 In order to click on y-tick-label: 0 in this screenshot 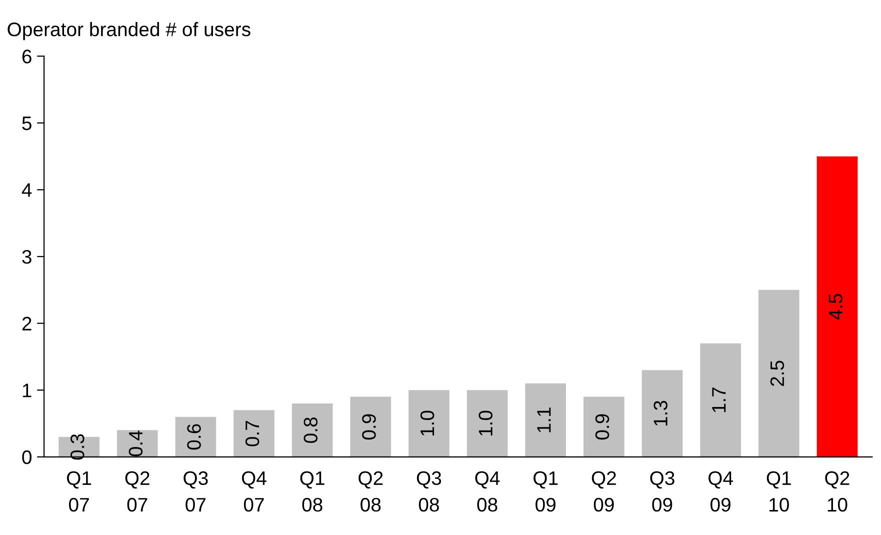, I will do `click(27, 457)`.